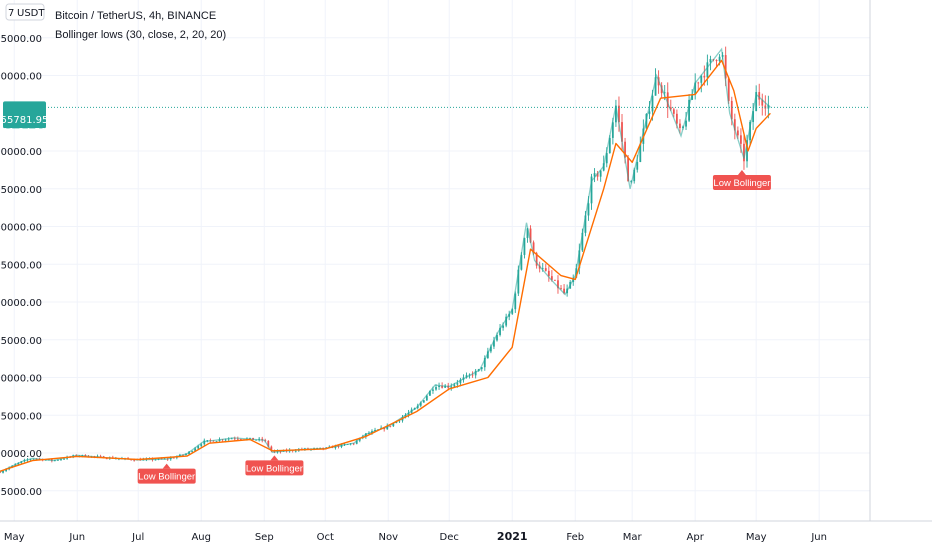 The image size is (932, 550). Describe the element at coordinates (21, 416) in the screenshot. I see `y-tick-label: 15000.00` at that location.